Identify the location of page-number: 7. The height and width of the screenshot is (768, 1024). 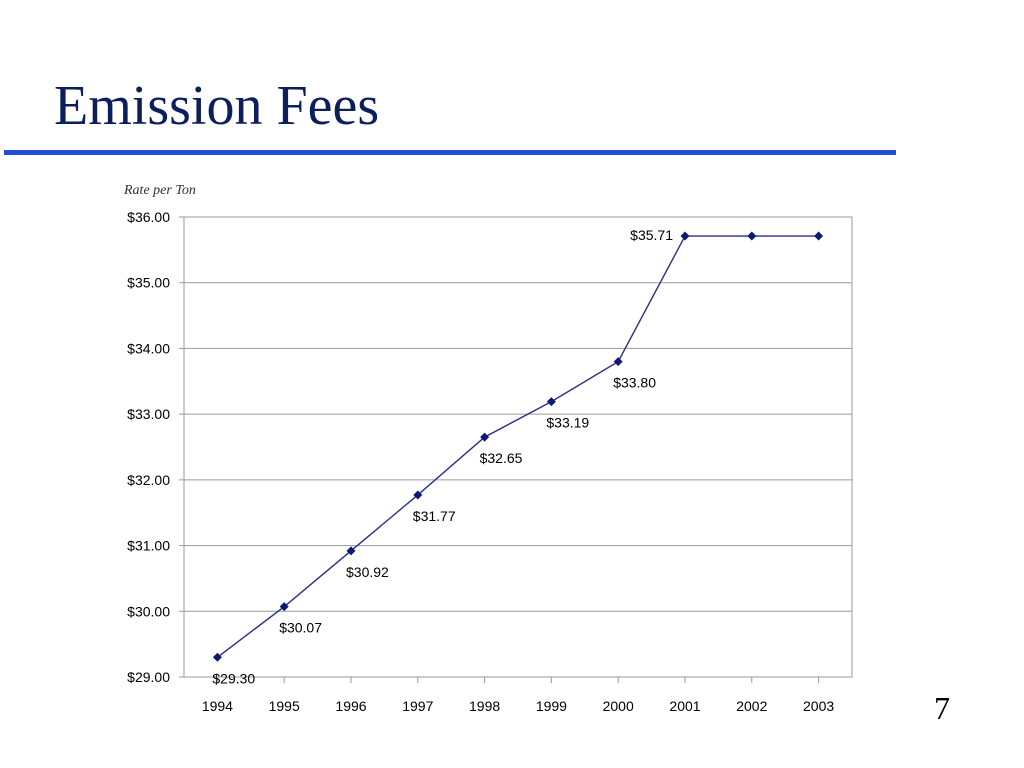
(942, 708).